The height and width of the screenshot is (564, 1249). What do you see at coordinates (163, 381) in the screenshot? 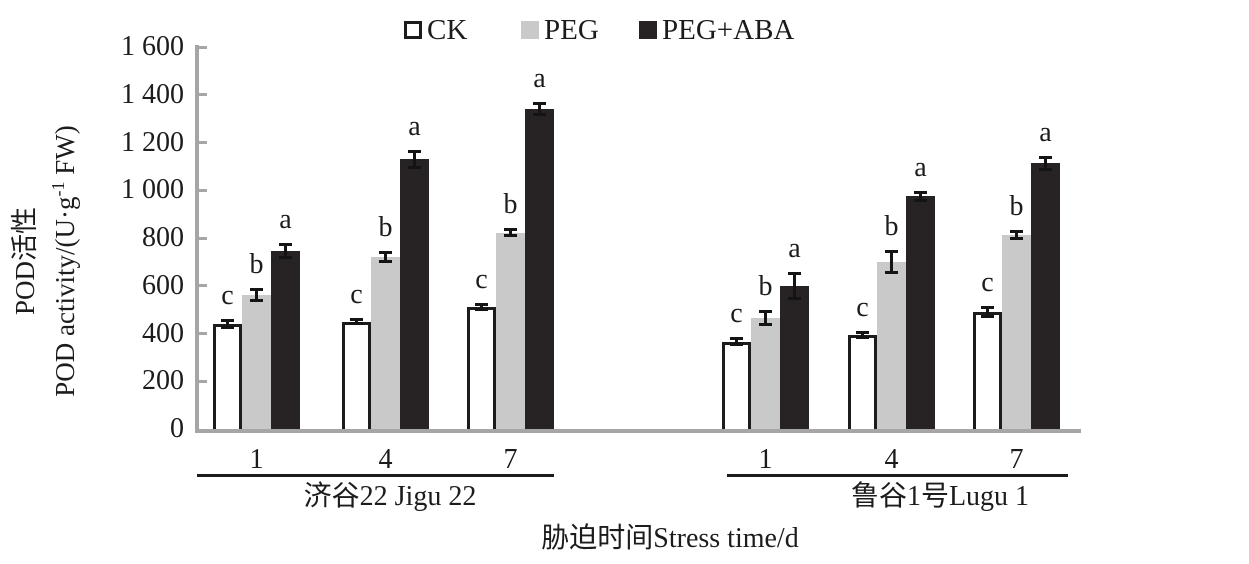
I see `y-tick-label: 200` at bounding box center [163, 381].